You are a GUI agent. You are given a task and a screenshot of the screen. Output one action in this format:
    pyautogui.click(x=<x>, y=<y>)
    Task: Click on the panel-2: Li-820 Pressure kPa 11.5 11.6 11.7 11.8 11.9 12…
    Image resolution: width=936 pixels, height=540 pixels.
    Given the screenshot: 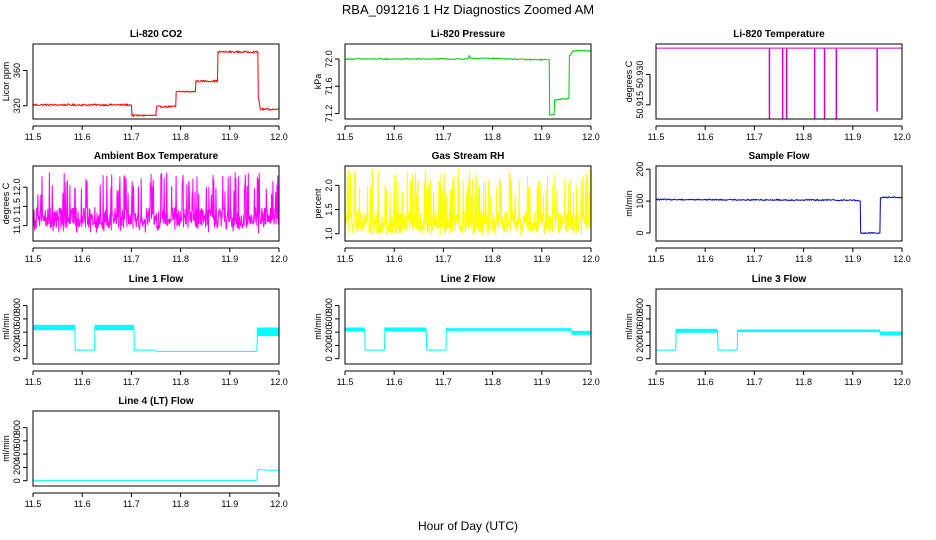 What is the action you would take?
    pyautogui.click(x=456, y=85)
    